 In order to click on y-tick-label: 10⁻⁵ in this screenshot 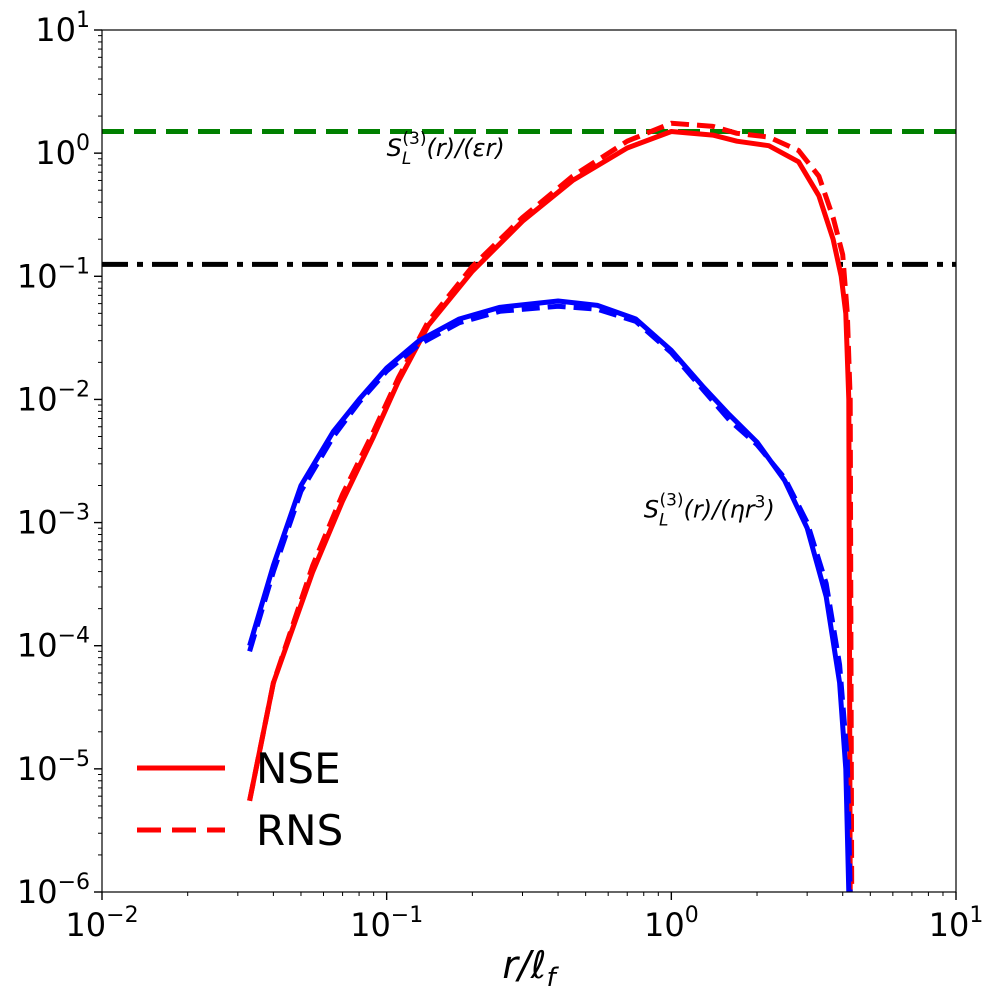, I will do `click(53, 767)`.